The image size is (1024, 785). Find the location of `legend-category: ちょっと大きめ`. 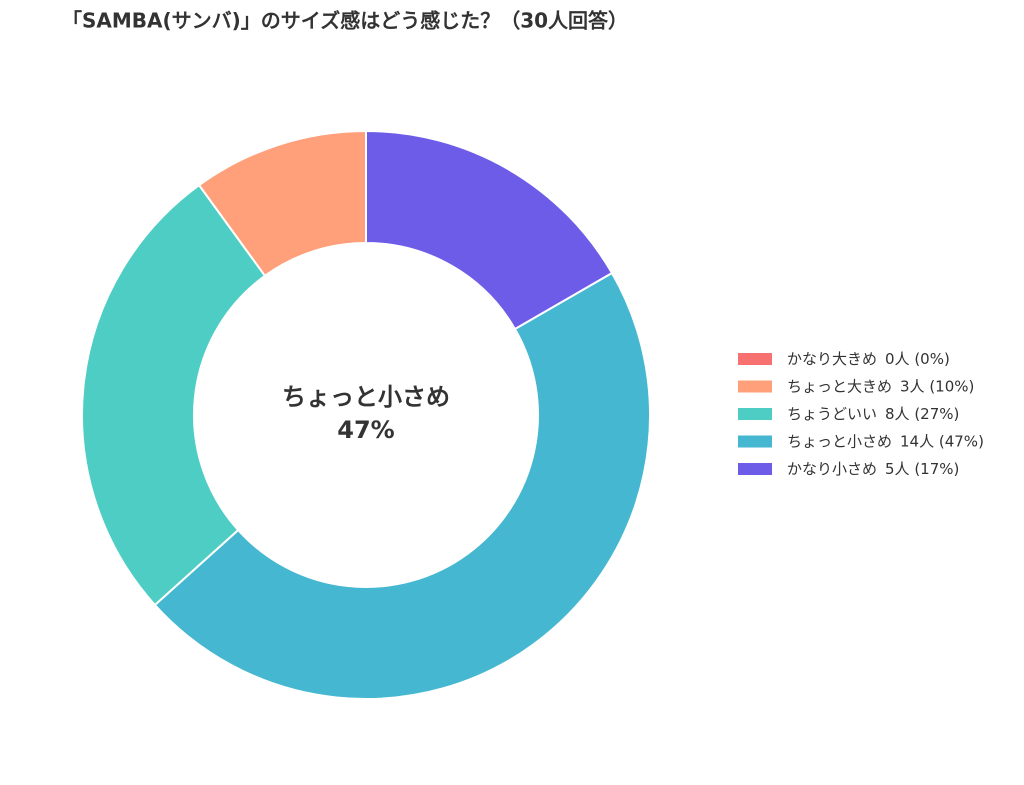

legend-category: ちょっと大きめ is located at coordinates (839, 386).